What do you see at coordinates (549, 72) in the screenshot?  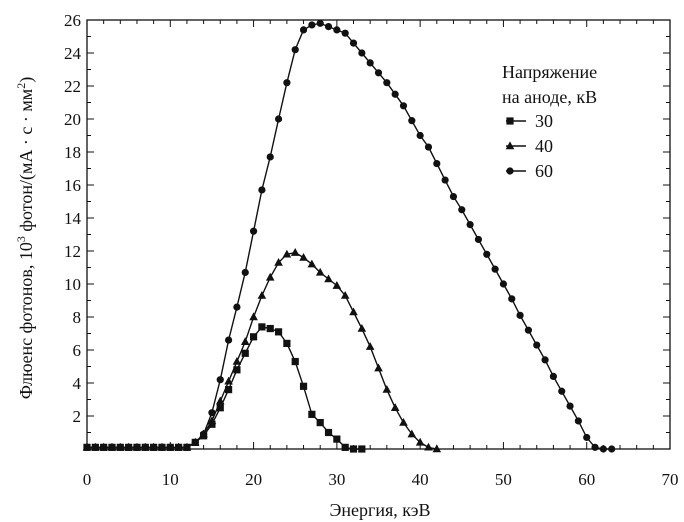 I see `legend-title-line1: Напряжение` at bounding box center [549, 72].